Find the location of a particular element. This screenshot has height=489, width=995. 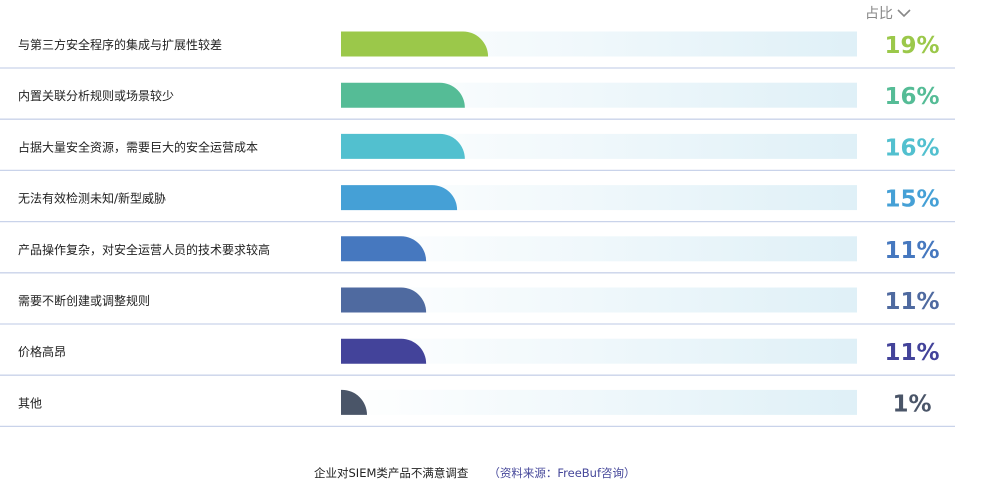

value-label: 19% is located at coordinates (911, 46).